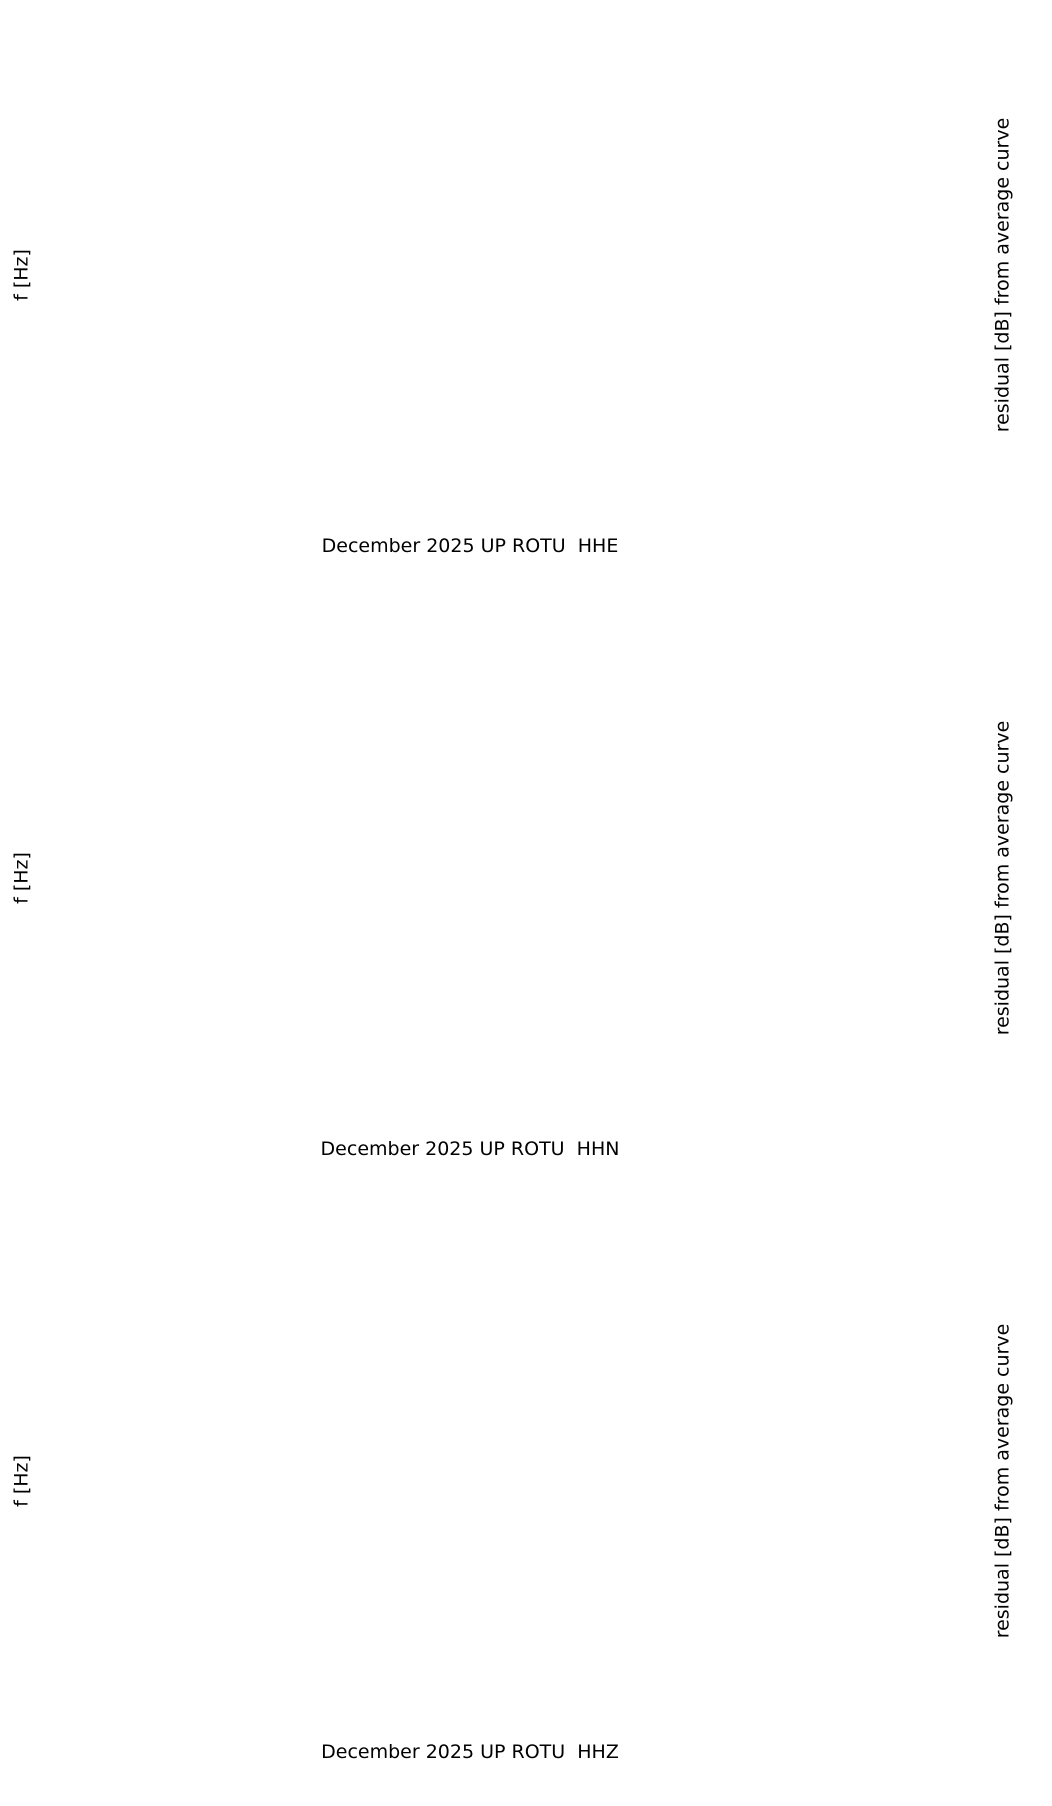  What do you see at coordinates (470, 1149) in the screenshot?
I see `x-axis-title: December 2025 UP ROTU HHN` at bounding box center [470, 1149].